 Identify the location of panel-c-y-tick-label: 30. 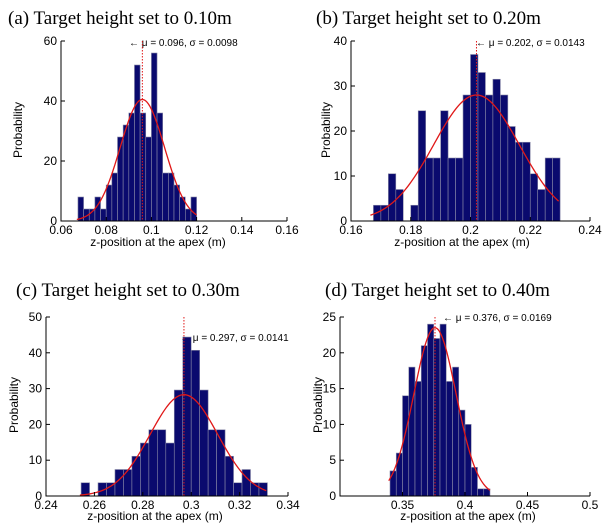
(36, 389).